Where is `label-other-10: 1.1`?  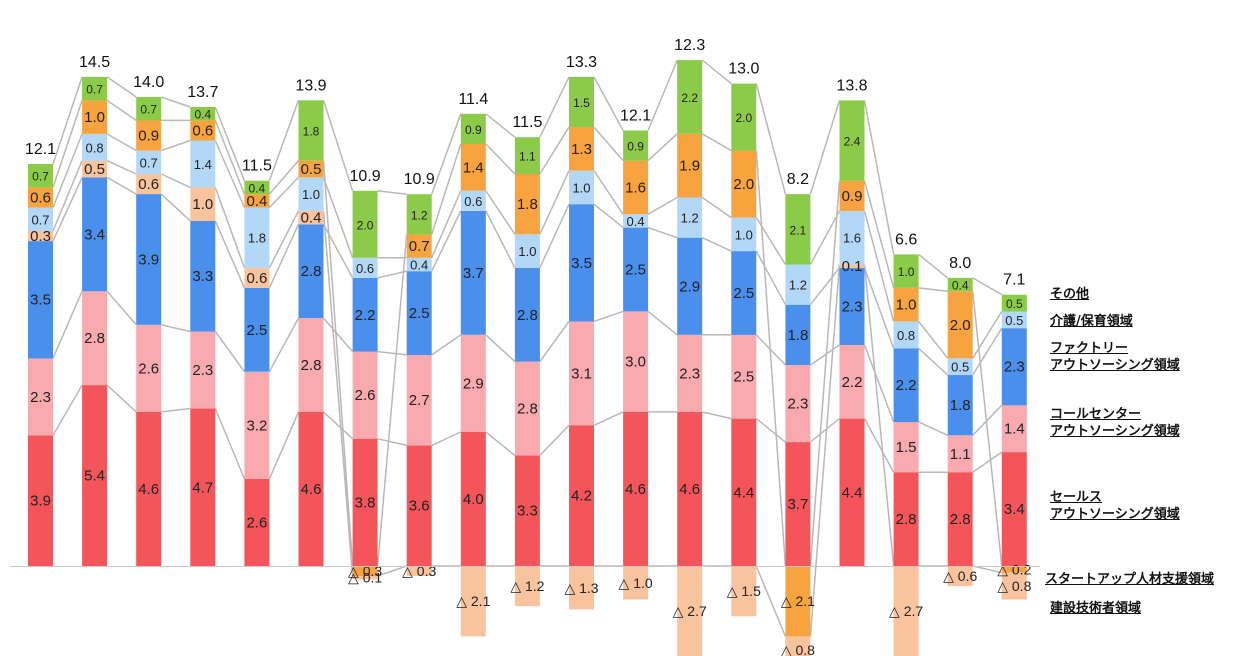 label-other-10: 1.1 is located at coordinates (527, 157).